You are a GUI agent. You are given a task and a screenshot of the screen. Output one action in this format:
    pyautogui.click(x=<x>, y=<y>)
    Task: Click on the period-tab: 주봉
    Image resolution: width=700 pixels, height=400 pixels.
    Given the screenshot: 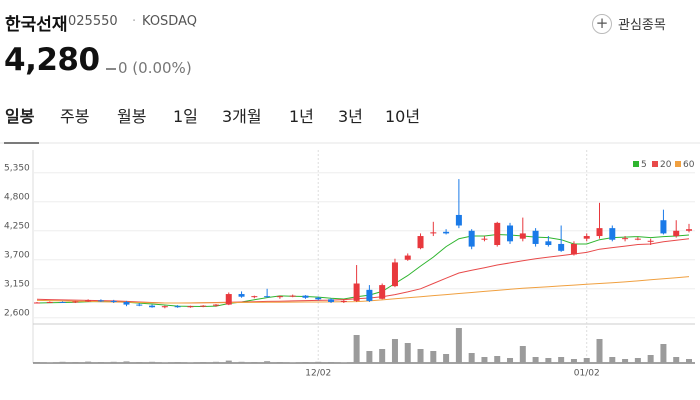 What is the action you would take?
    pyautogui.click(x=75, y=116)
    